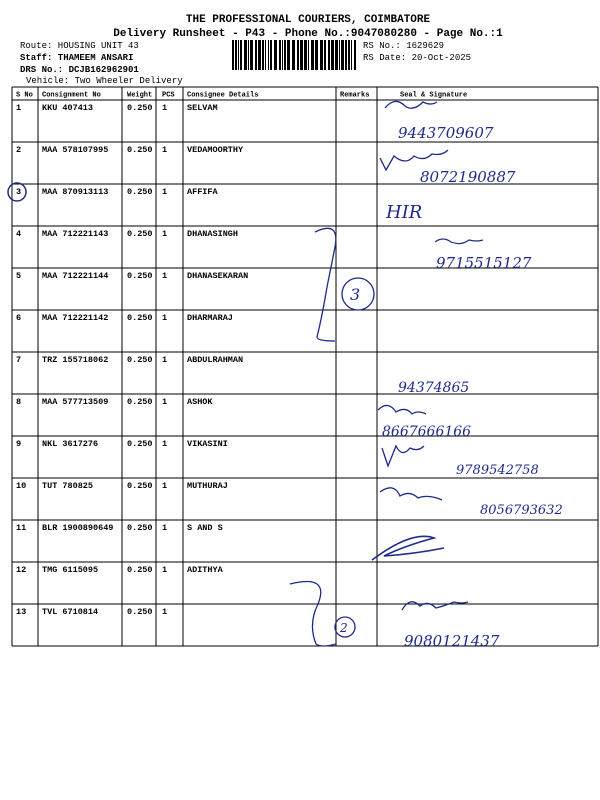 This screenshot has width=600, height=800. I want to click on handwritten-note: 9443709607, so click(446, 133).